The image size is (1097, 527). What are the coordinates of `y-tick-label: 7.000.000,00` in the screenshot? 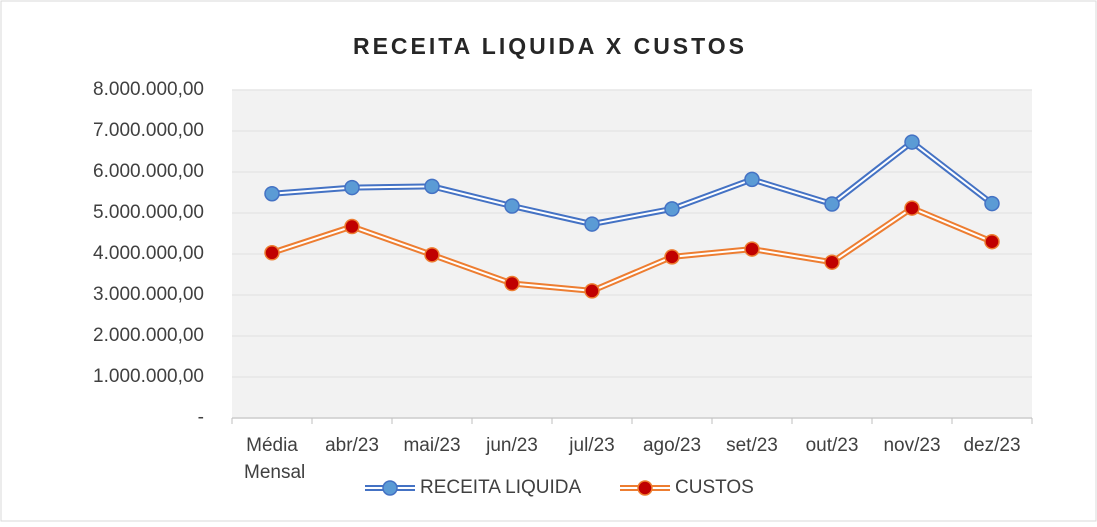 It's located at (148, 130).